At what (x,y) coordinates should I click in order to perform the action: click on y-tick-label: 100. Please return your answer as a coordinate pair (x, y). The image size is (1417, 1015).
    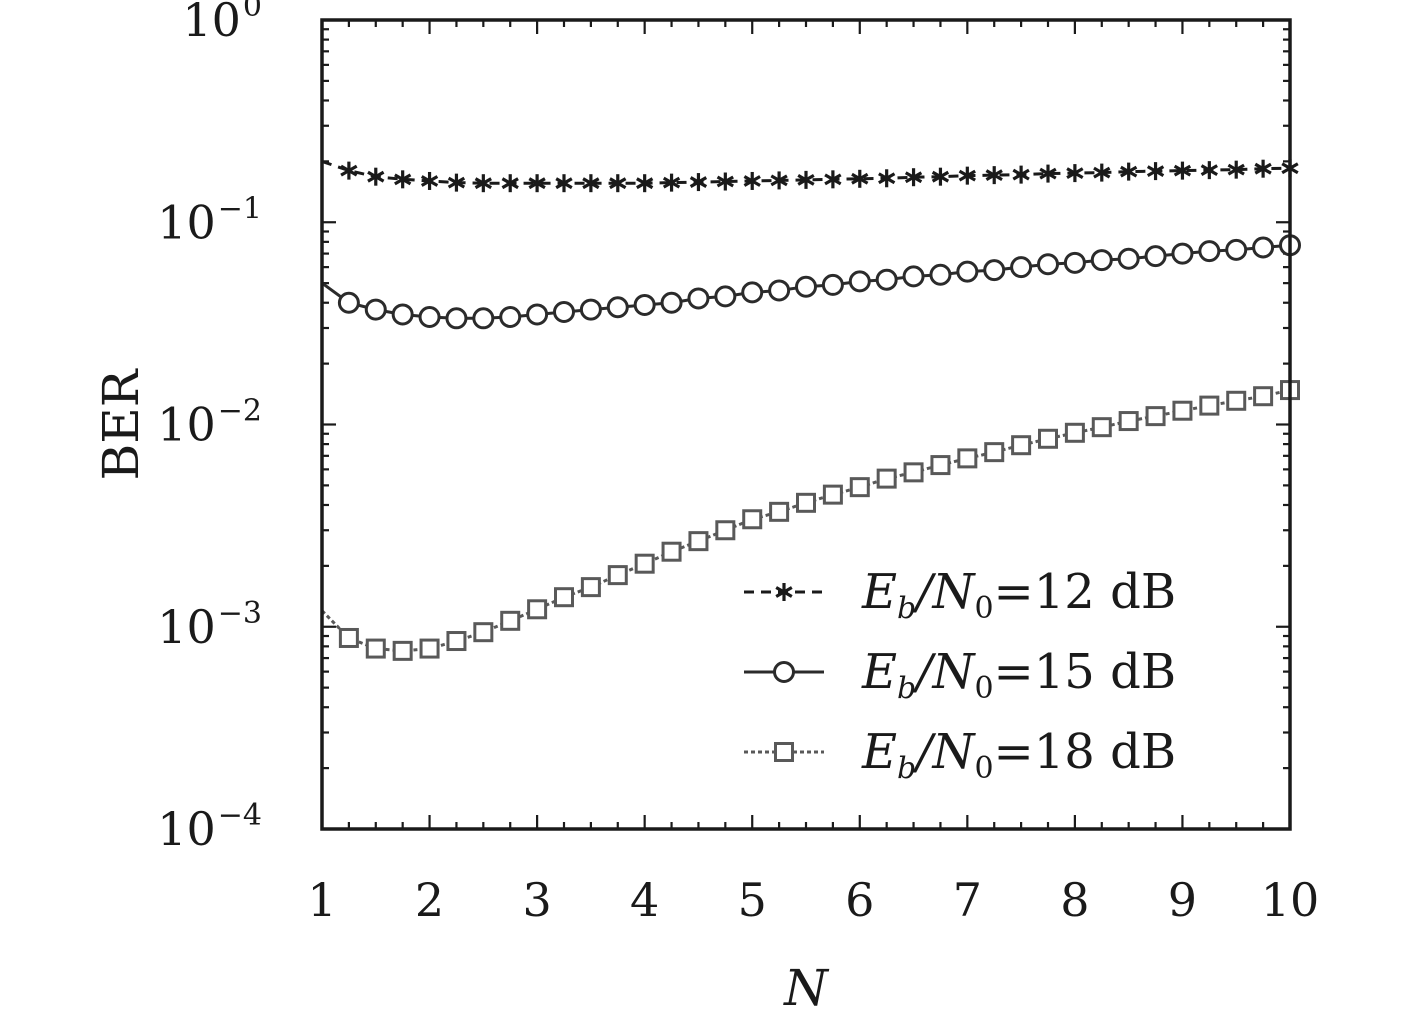
    Looking at the image, I should click on (222, 23).